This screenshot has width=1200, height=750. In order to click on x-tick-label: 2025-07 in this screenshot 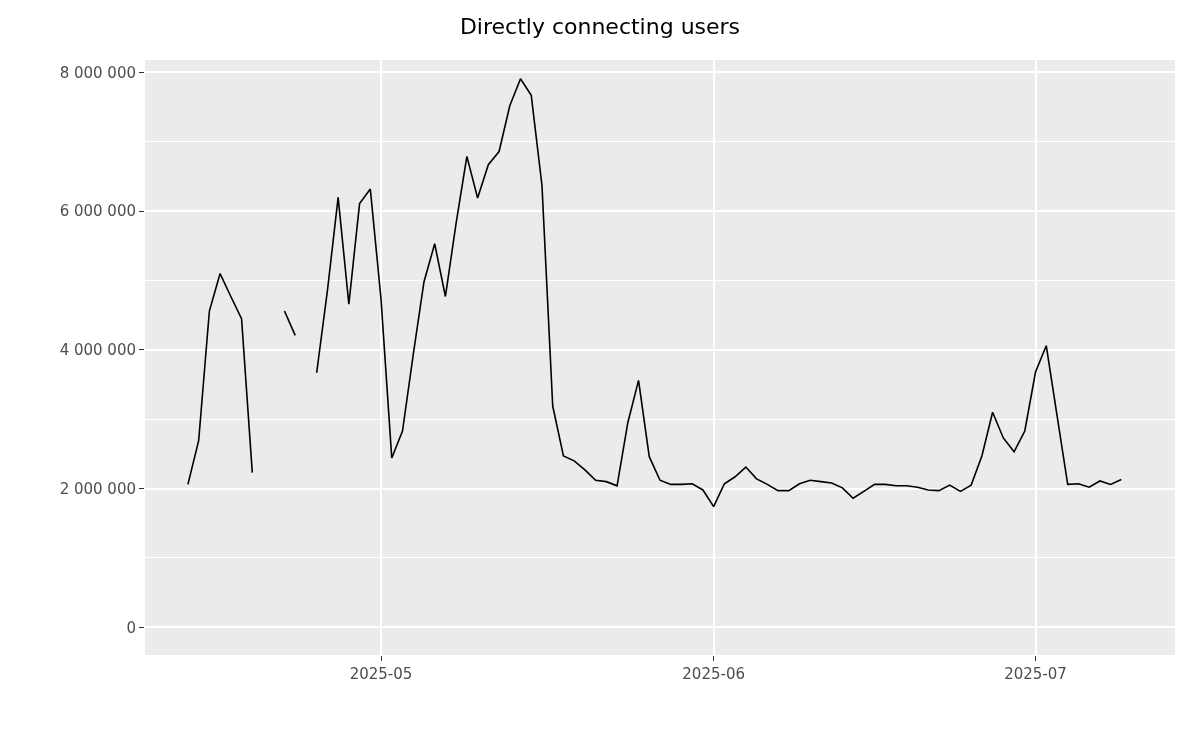, I will do `click(1035, 674)`.